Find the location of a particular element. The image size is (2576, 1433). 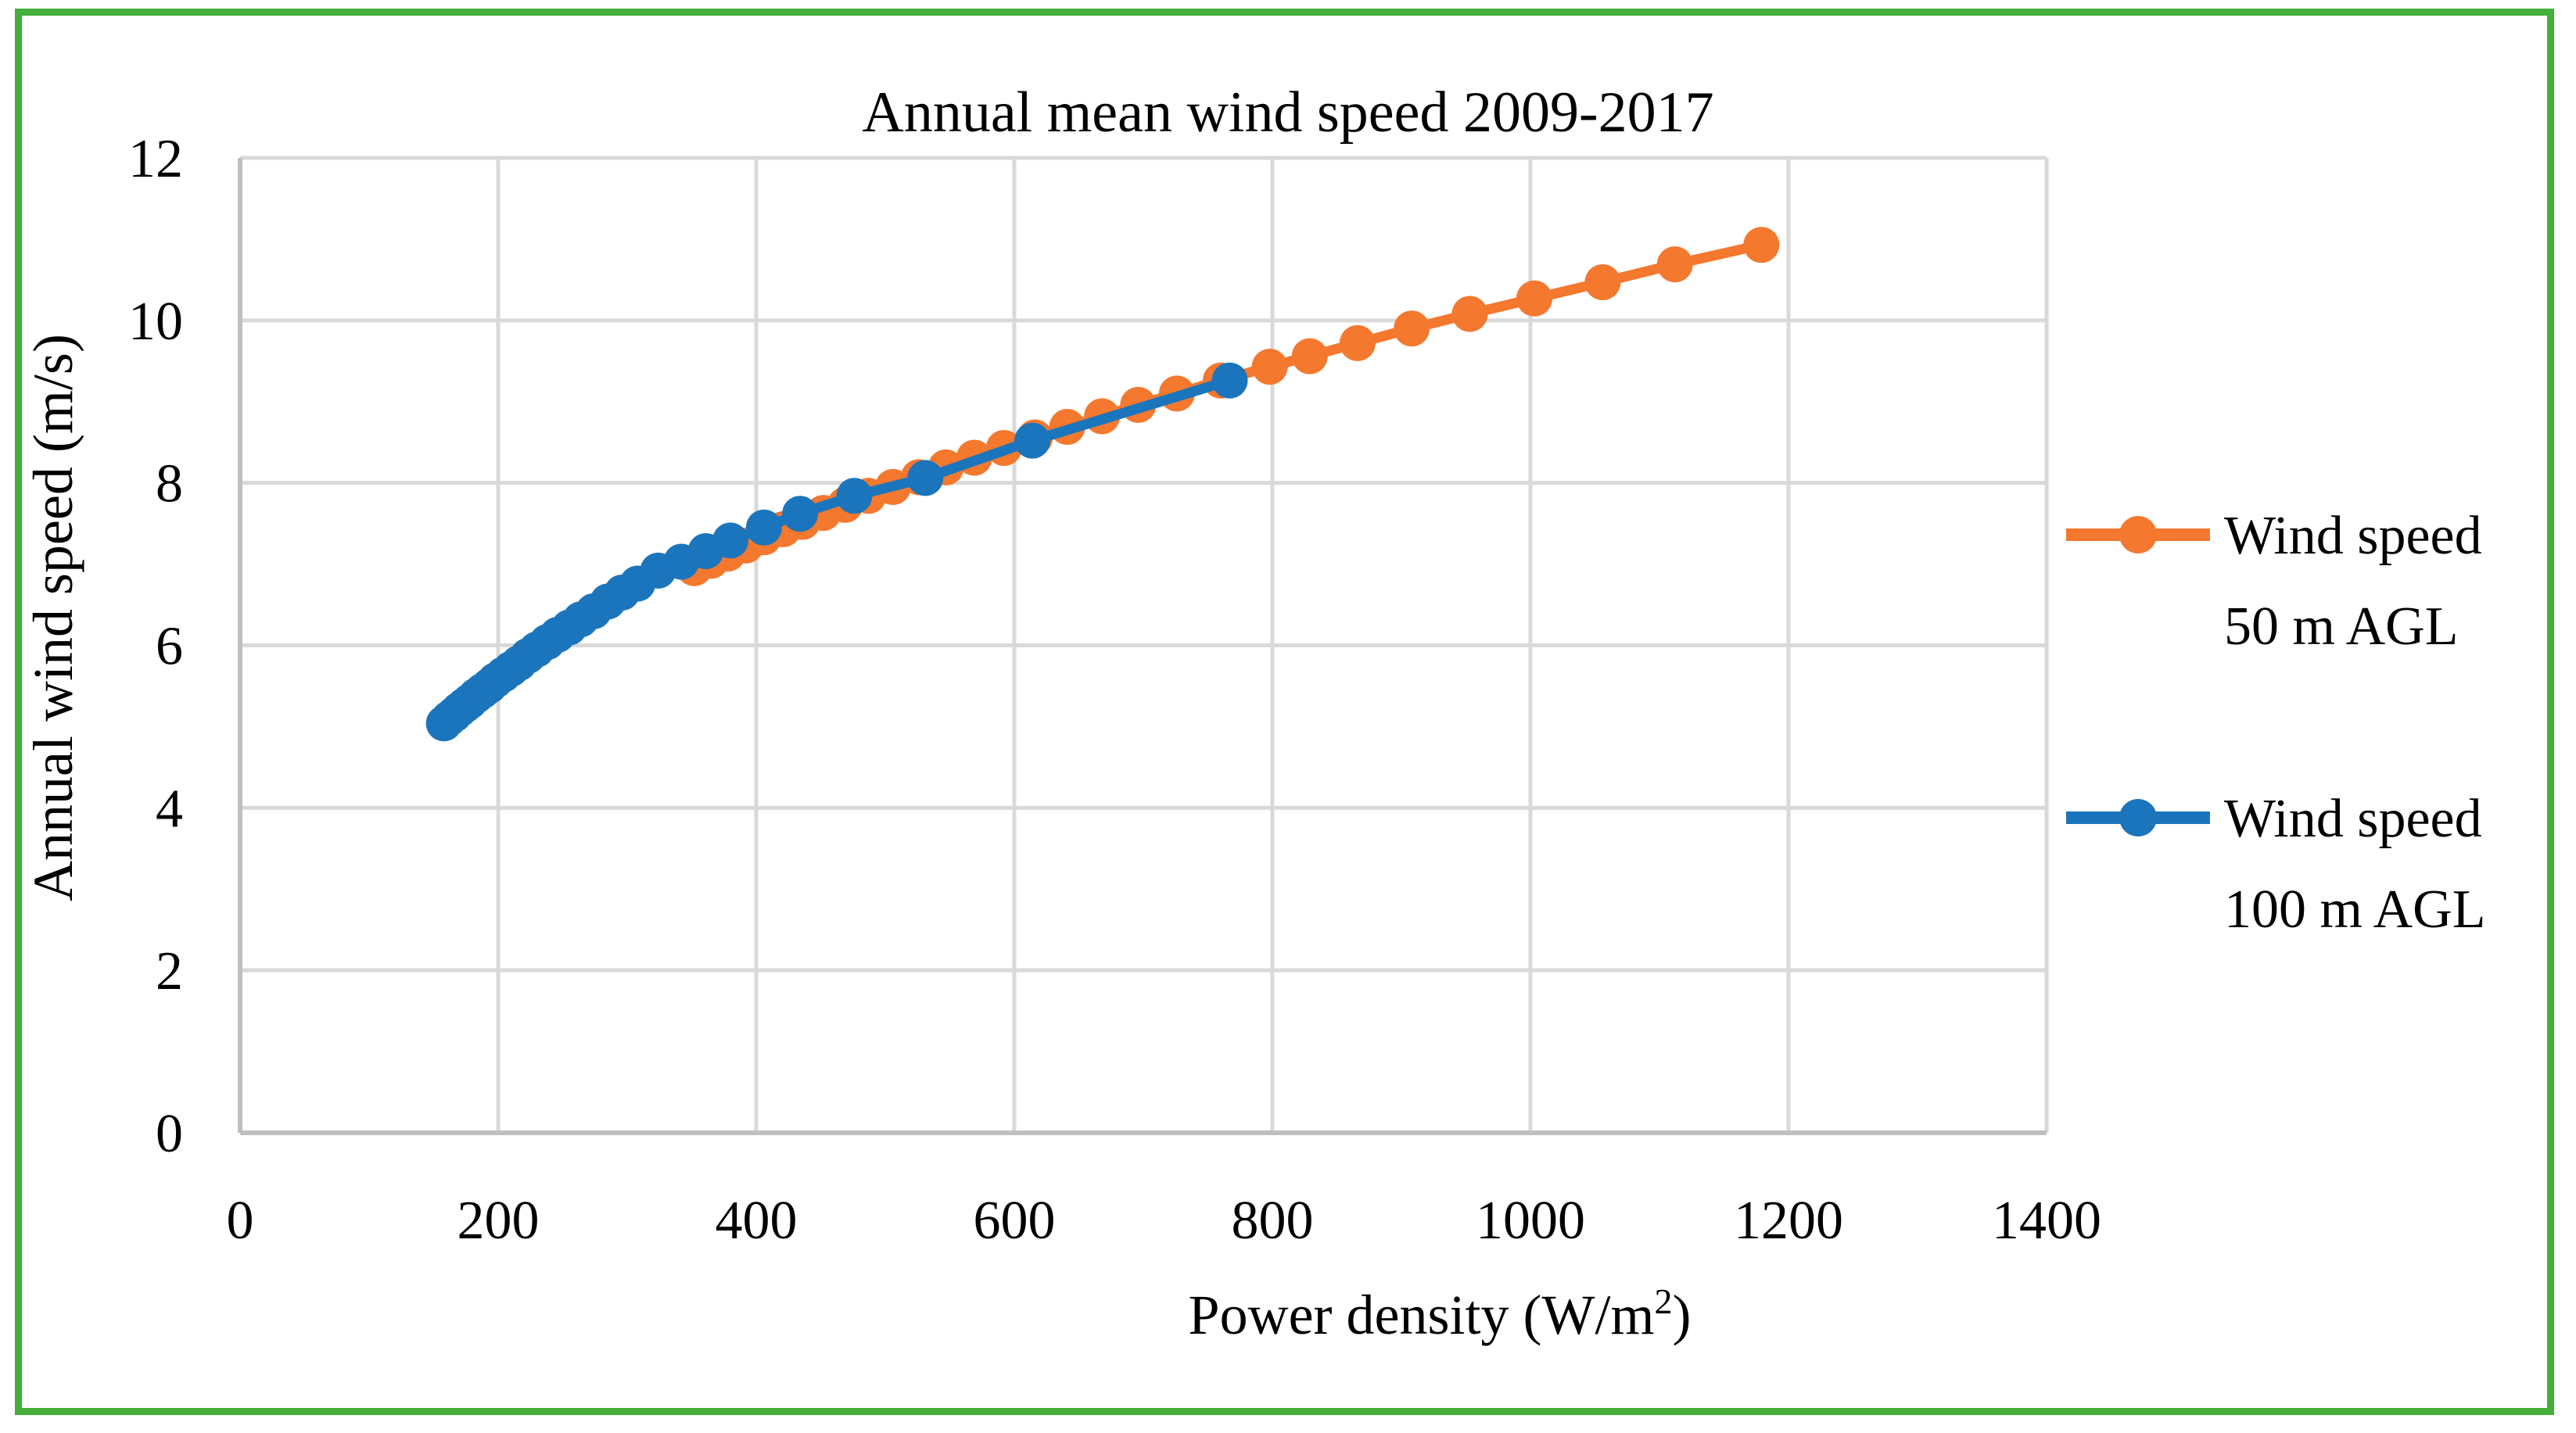

series-100m-agl is located at coordinates (836, 552).